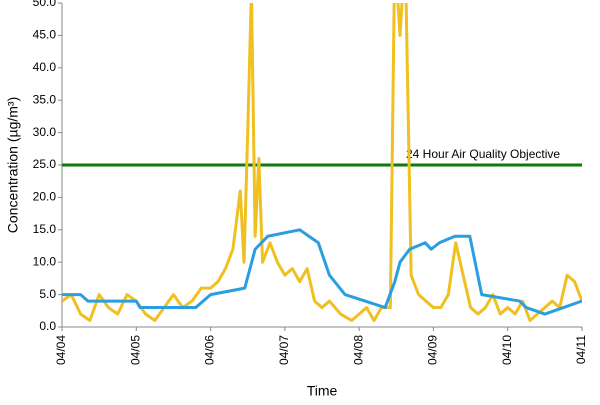 The width and height of the screenshot is (600, 405). Describe the element at coordinates (45, 164) in the screenshot. I see `y-tick-label: 25.0` at that location.